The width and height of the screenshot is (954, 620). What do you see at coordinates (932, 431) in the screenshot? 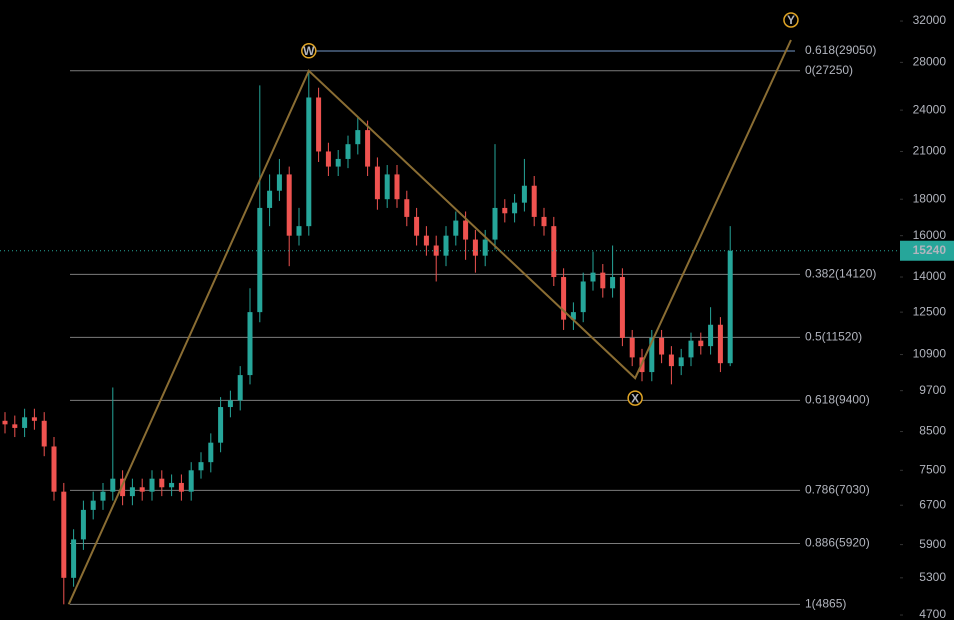
I see `y-tick-label: 8500` at bounding box center [932, 431].